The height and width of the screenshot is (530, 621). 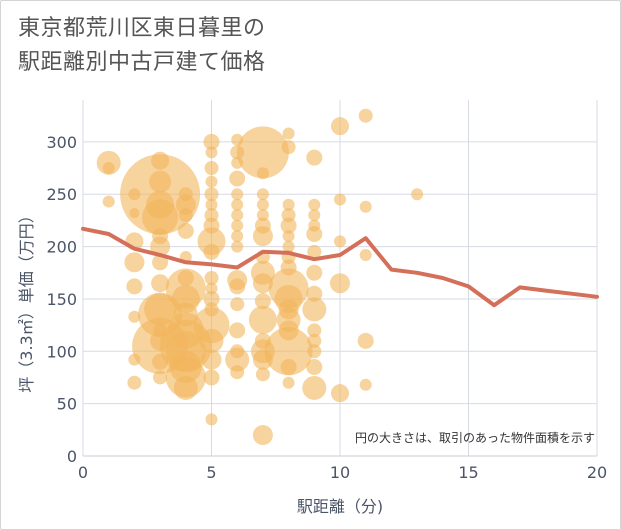 I want to click on line-layer, so click(x=340, y=267).